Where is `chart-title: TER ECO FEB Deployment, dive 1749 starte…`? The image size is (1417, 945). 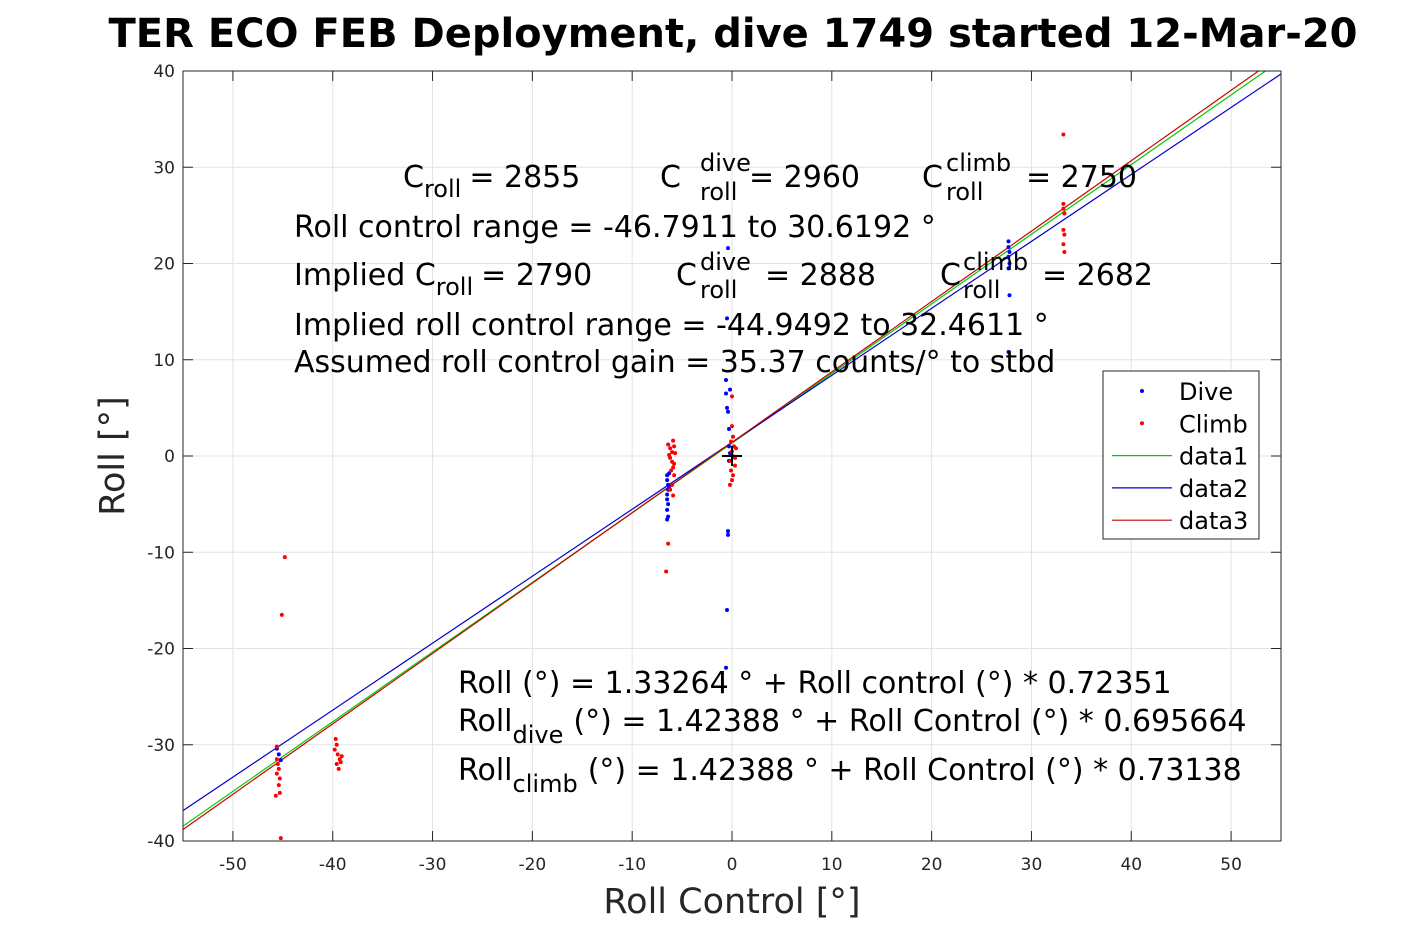
chart-title: TER ECO FEB Deployment, dive 1749 starte… is located at coordinates (732, 34).